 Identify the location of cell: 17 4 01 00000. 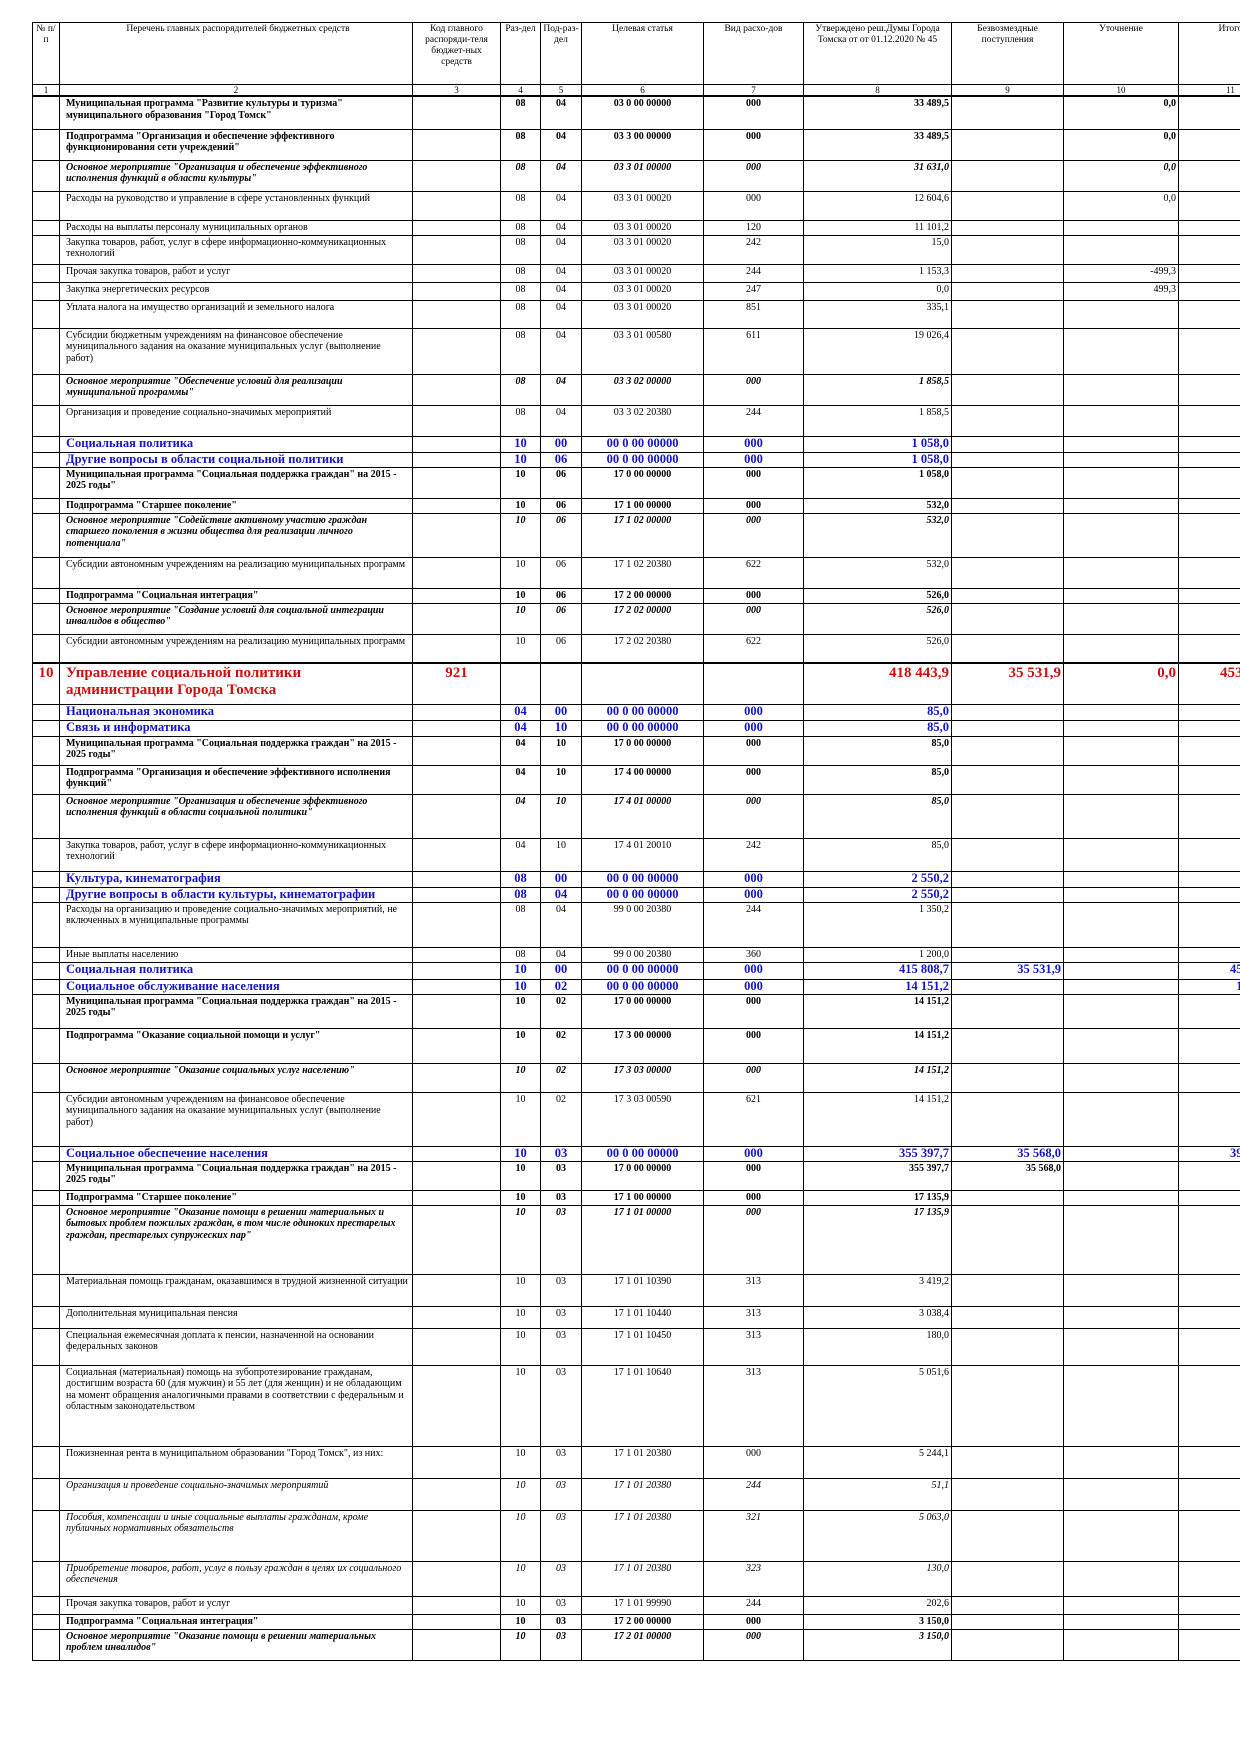
(642, 816).